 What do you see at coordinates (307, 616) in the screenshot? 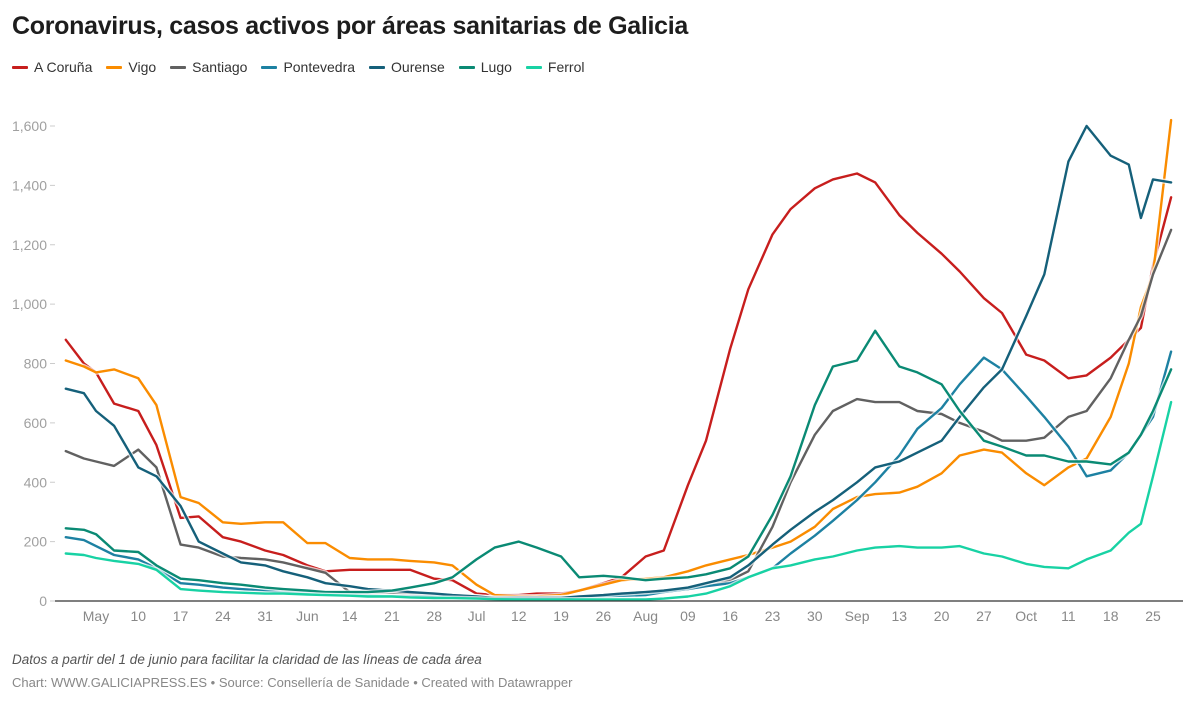
I see `x-tick-label: Jun` at bounding box center [307, 616].